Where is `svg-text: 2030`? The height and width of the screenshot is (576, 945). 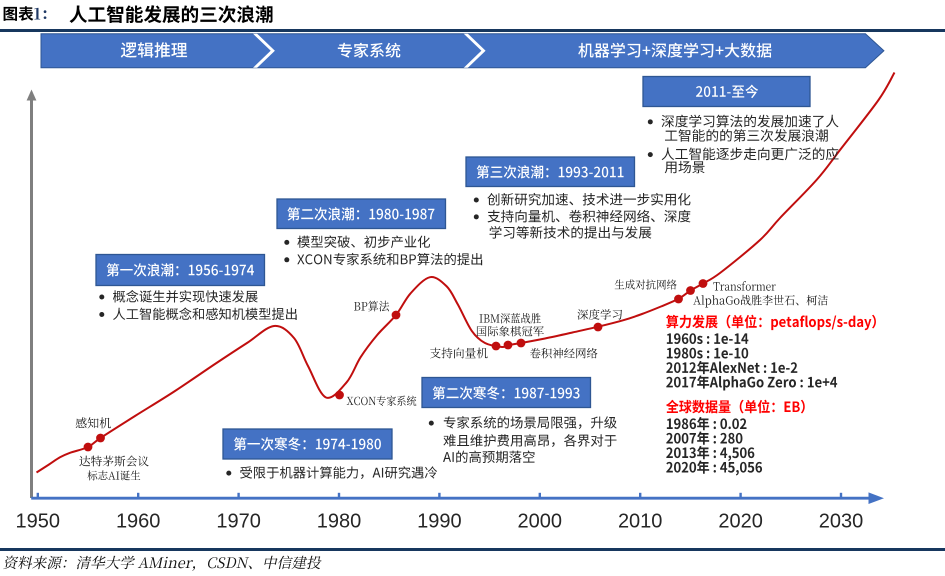
svg-text: 2030 is located at coordinates (841, 522).